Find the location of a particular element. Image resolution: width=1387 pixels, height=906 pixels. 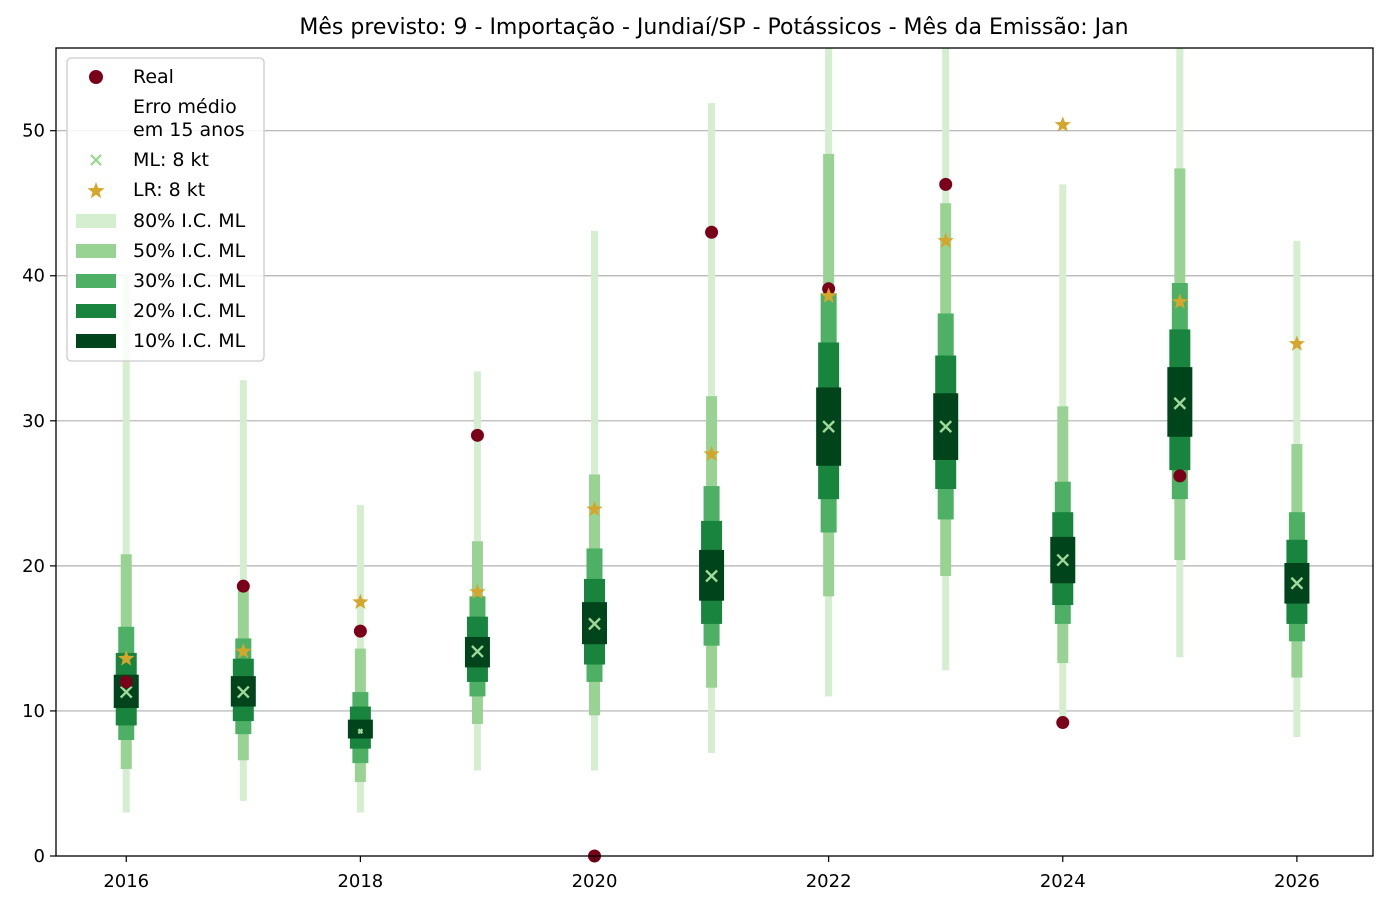

y-tick-label-40: 40 is located at coordinates (33, 276).